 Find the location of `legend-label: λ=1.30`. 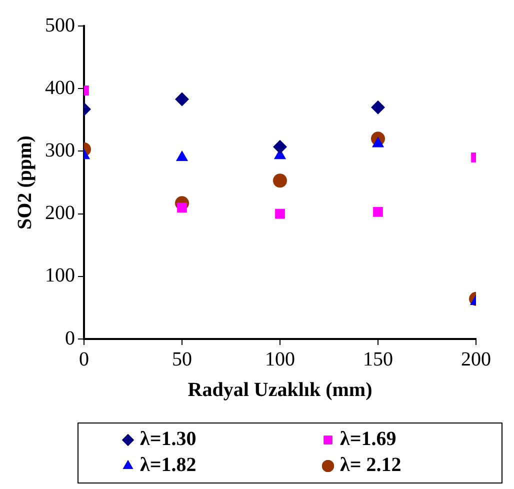

legend-label: λ=1.30 is located at coordinates (168, 439).